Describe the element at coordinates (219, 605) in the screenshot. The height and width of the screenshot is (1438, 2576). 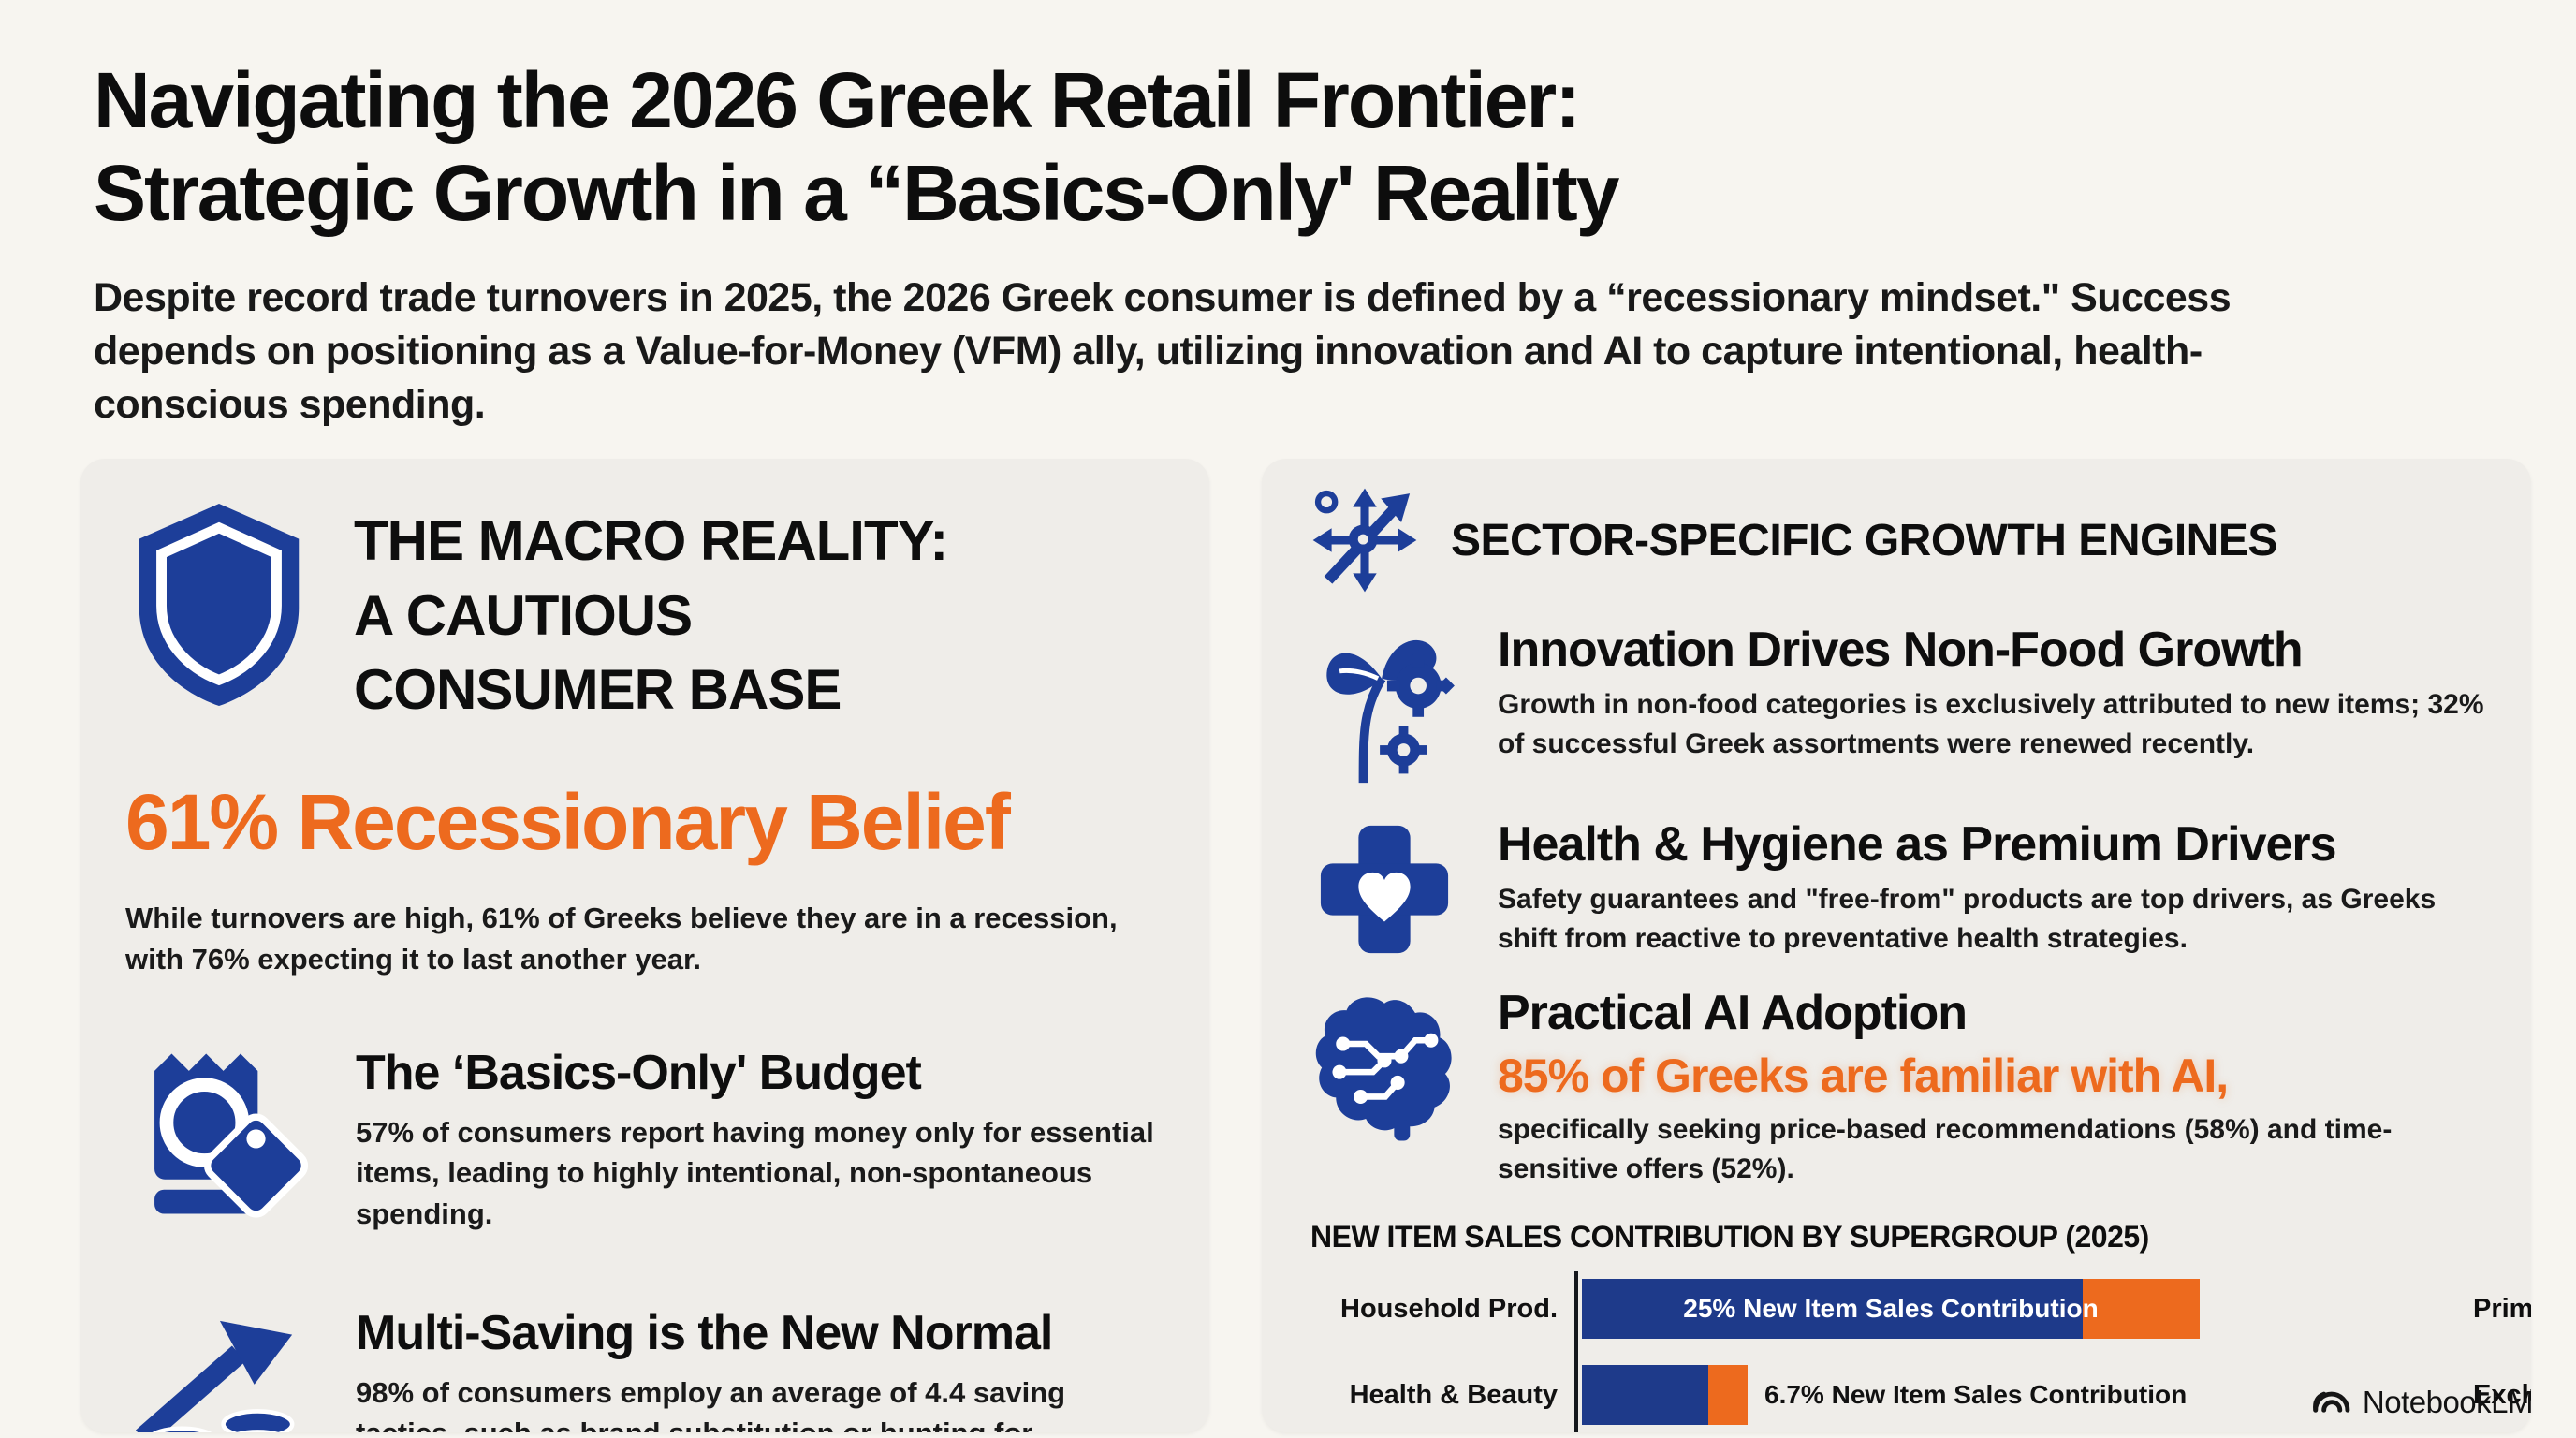
I see `shield-icon` at that location.